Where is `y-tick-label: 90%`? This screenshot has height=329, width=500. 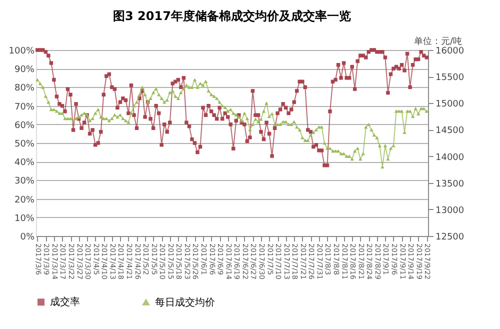
y-tick-label: 90% is located at coordinates (24, 70).